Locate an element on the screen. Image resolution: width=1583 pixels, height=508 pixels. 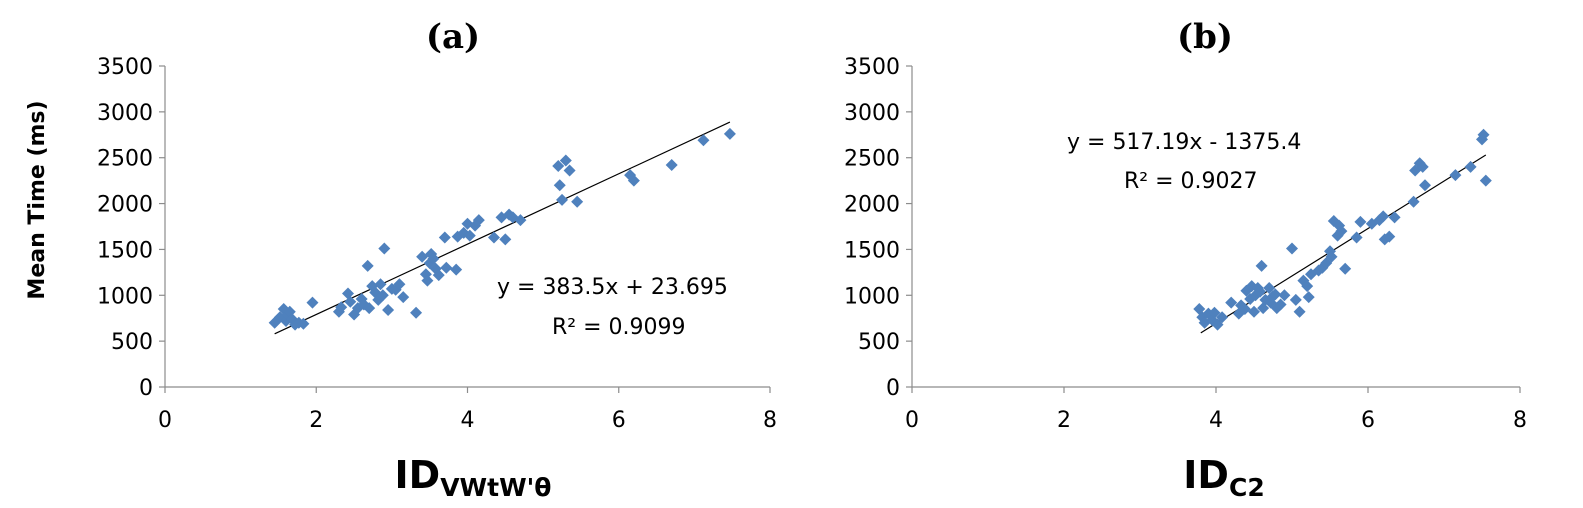
chart-b-x-tick-label: 0 is located at coordinates (912, 420).